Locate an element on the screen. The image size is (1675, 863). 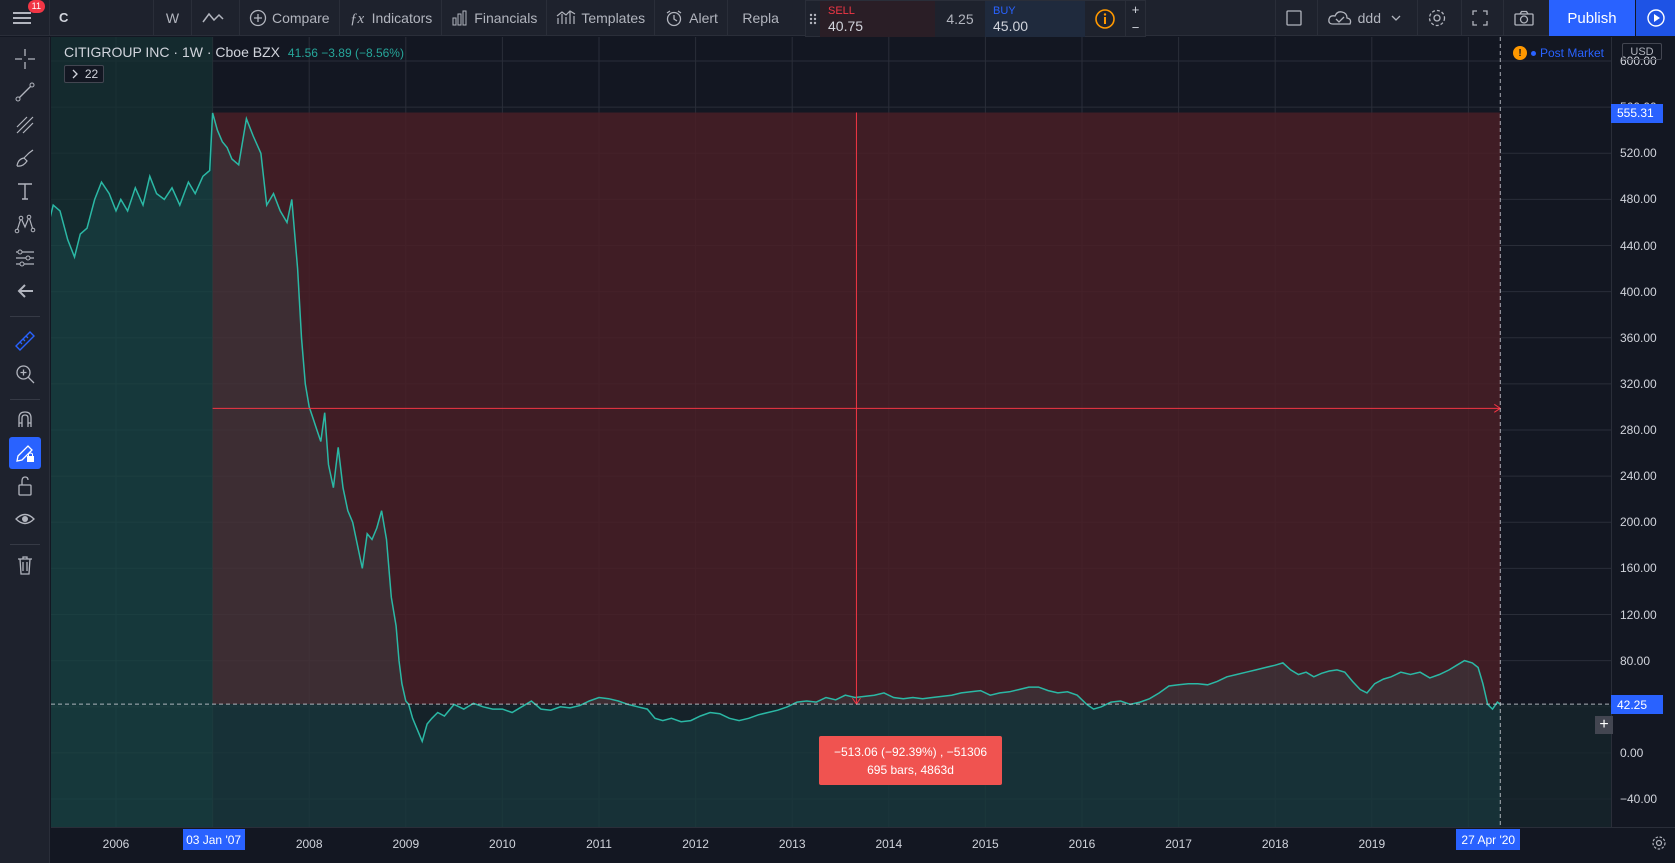
back-tool is located at coordinates (25, 291).